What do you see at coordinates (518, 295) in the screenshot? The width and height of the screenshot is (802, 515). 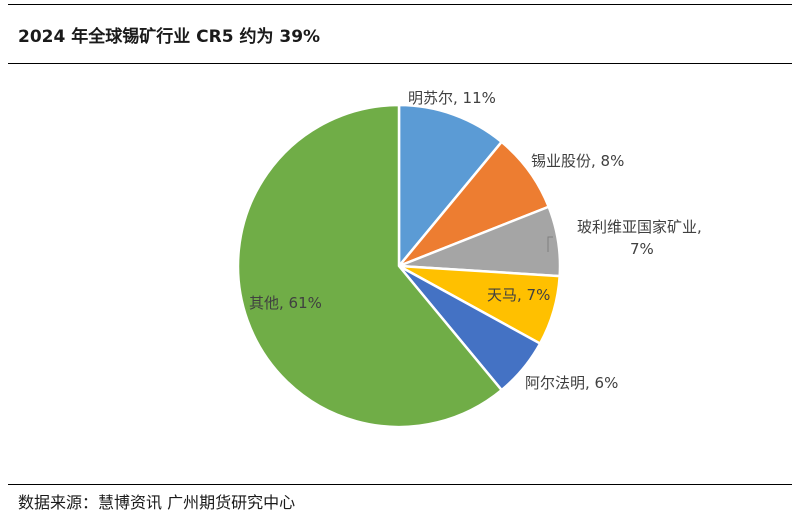 I see `label-tianma: 天马, 7%` at bounding box center [518, 295].